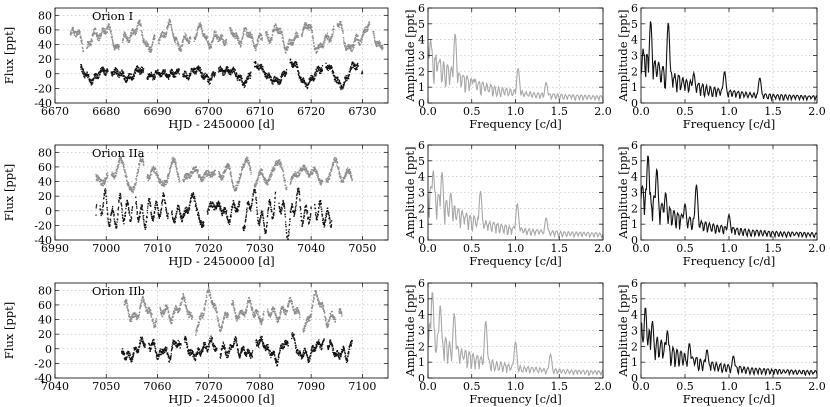 The image size is (830, 407). I want to click on y-tick-label: 1, so click(634, 87).